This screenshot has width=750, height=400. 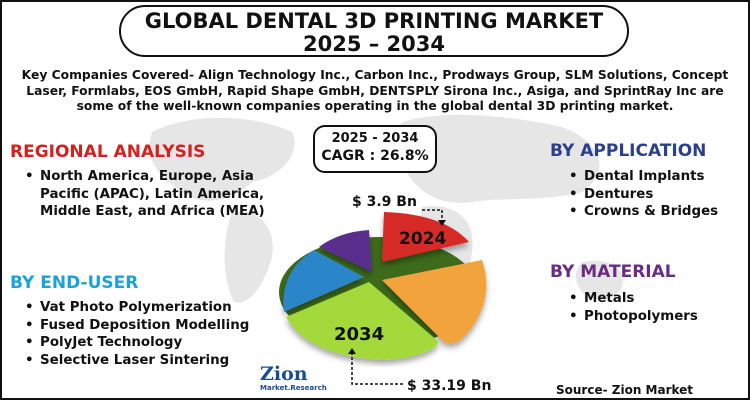 I want to click on cagr-years: 2025 - 2034, so click(x=375, y=138).